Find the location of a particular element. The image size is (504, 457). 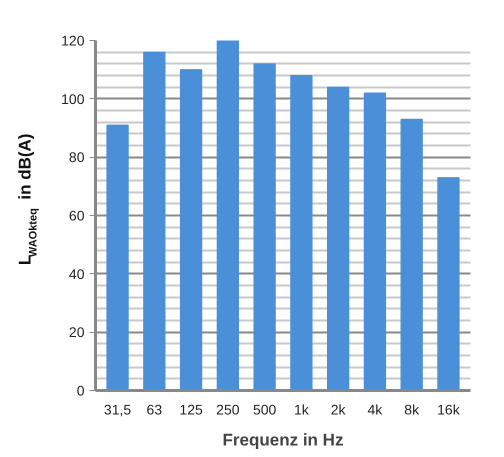

y-tick-label: 20 is located at coordinates (76, 332).